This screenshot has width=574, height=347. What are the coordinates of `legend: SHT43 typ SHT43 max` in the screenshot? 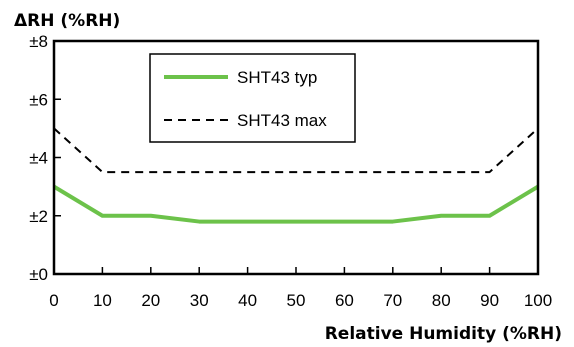 It's located at (252, 98).